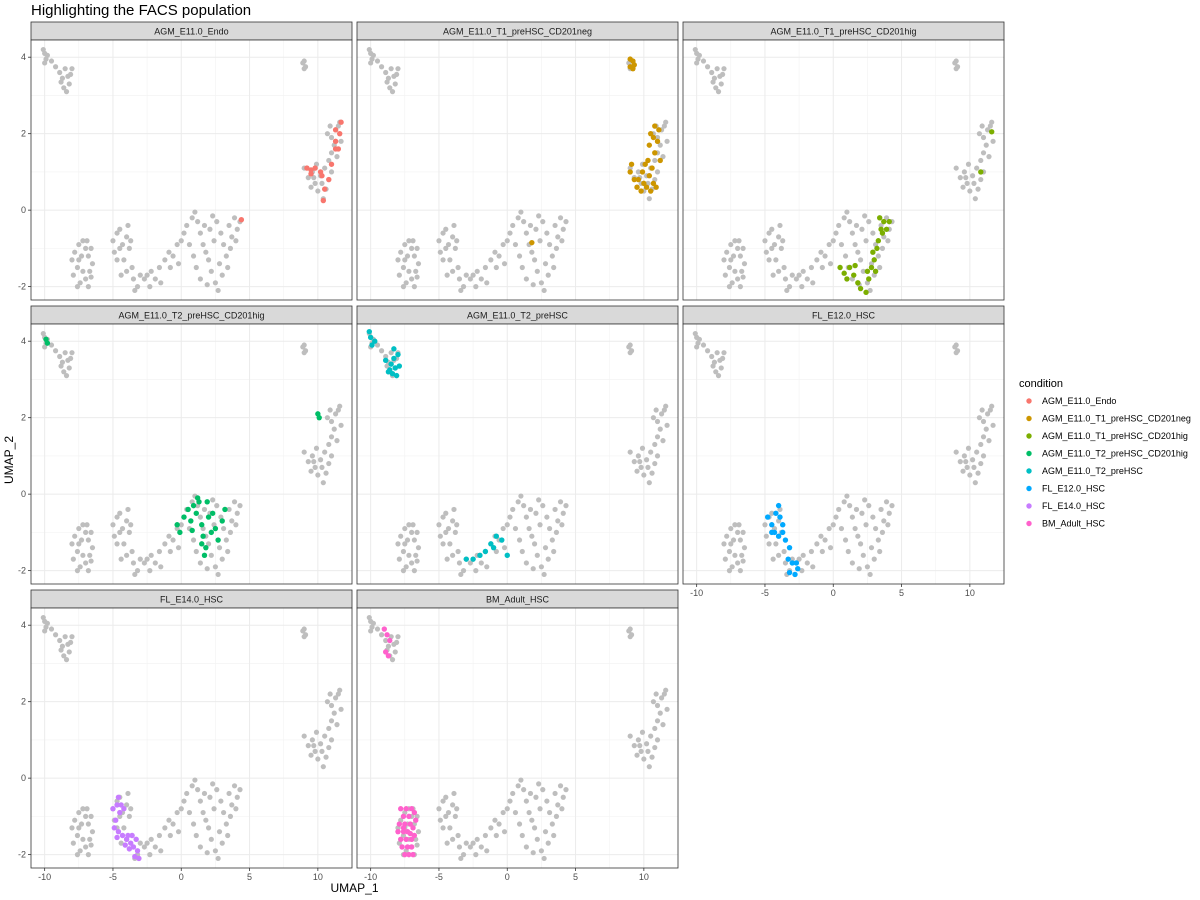 This screenshot has height=900, width=1200. Describe the element at coordinates (1029, 418) in the screenshot. I see `legend-key` at that location.